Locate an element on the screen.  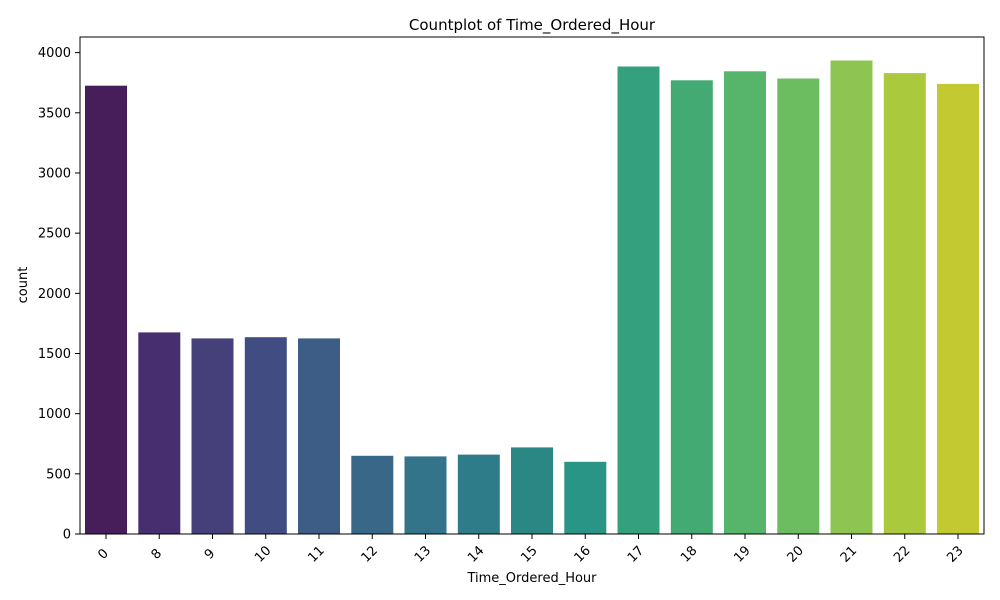
x-axis: 0 8 9 10 11 12 13 14 15 16 17 18 19 20 21 22 23 is located at coordinates (531, 550).